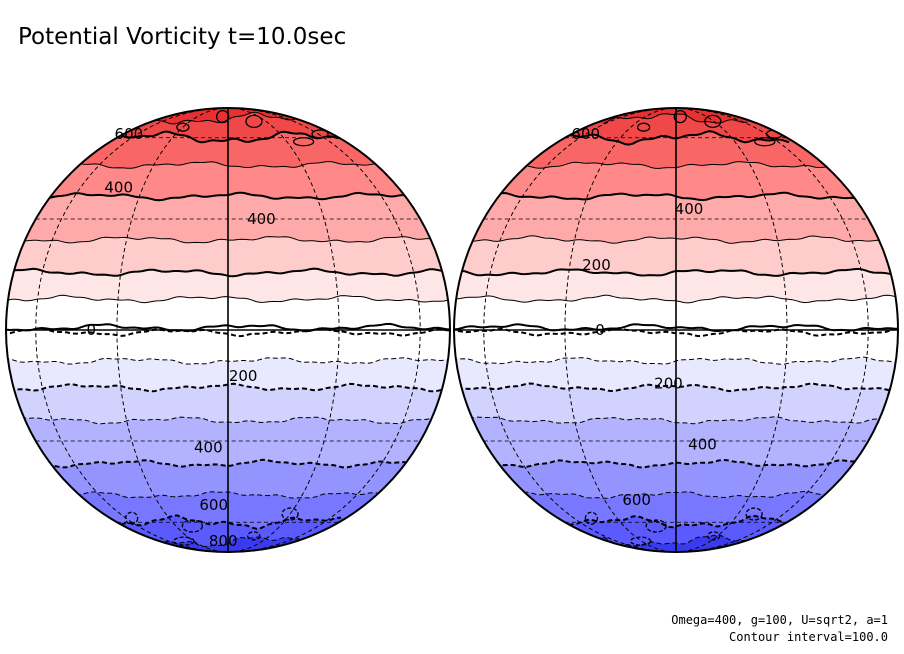 The image size is (904, 654). Describe the element at coordinates (223, 541) in the screenshot. I see `contour-label: 800` at that location.